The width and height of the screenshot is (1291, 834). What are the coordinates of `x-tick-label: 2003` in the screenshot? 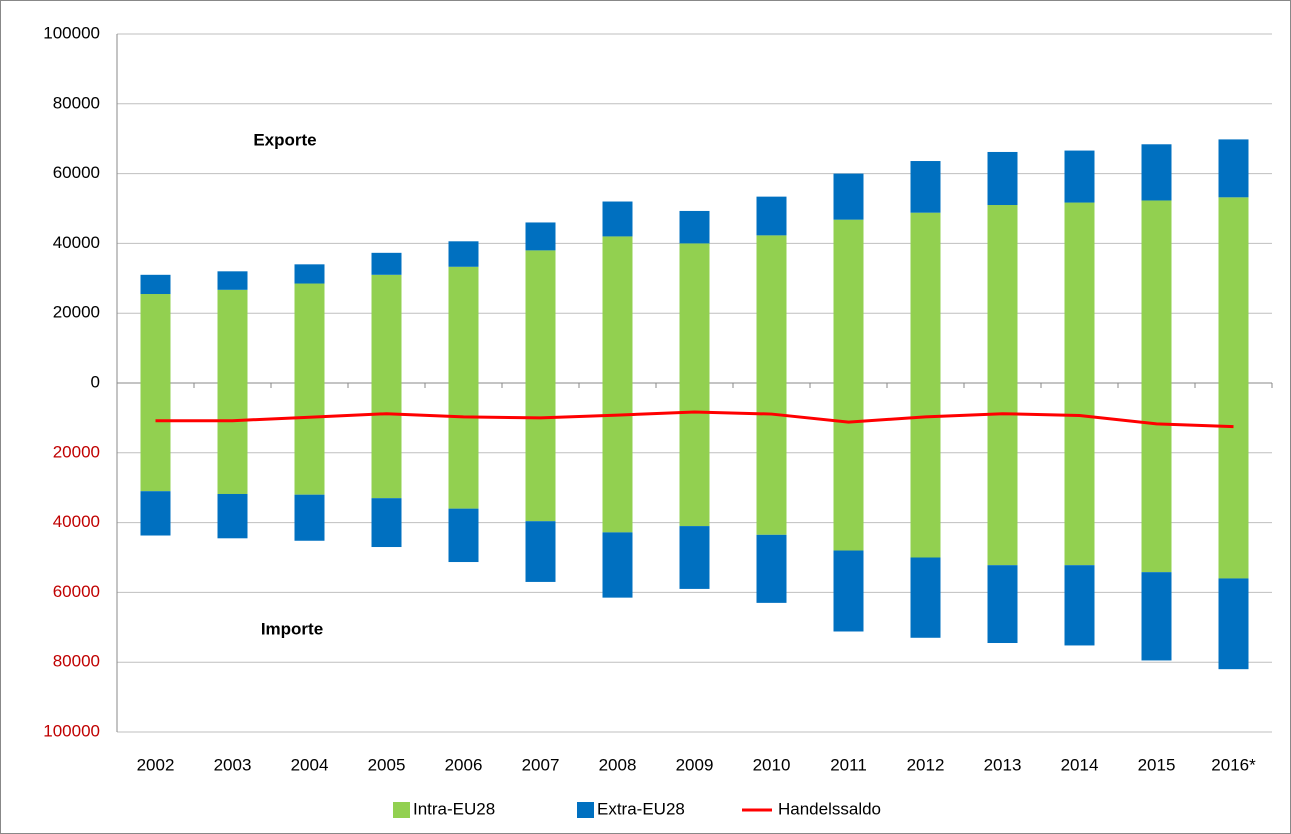 It's located at (233, 764).